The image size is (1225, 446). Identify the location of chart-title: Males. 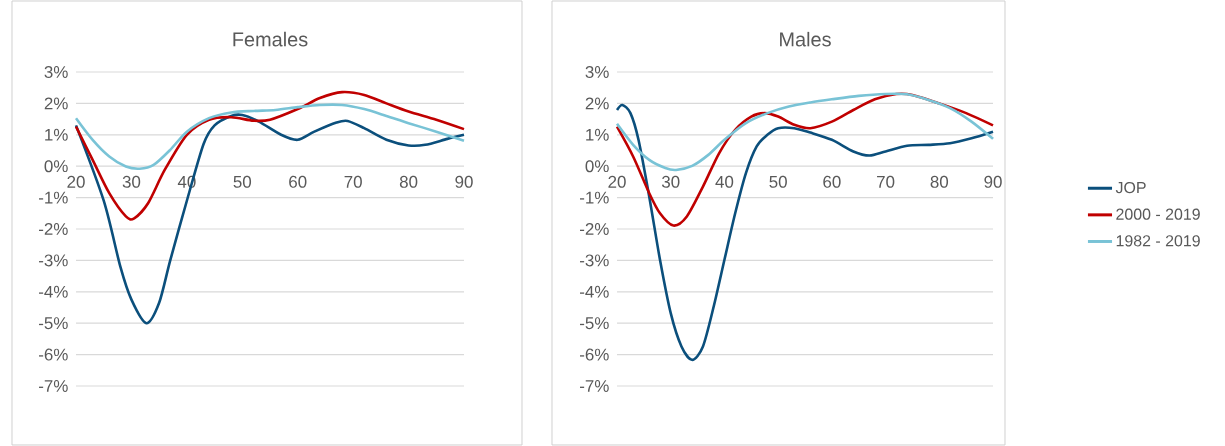
(805, 39).